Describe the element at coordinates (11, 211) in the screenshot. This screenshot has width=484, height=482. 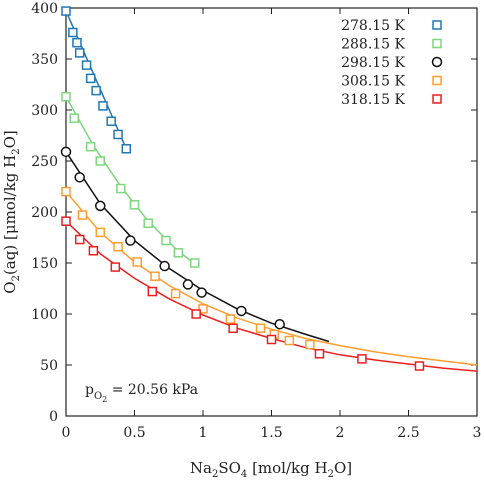
I see `y-axis-title: O2(aq) [μmol/kg H2O]` at that location.